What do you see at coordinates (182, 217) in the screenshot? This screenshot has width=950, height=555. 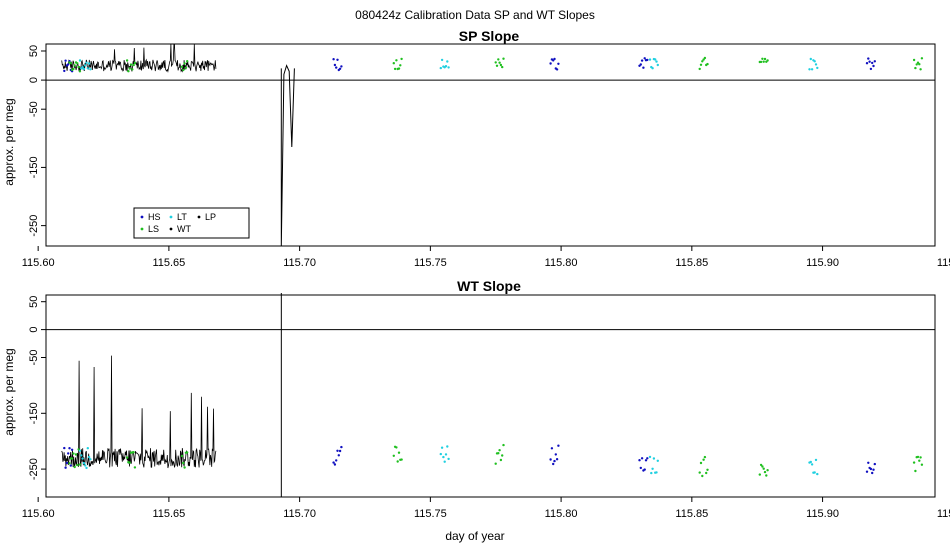 I see `sp-legend-label: LT` at bounding box center [182, 217].